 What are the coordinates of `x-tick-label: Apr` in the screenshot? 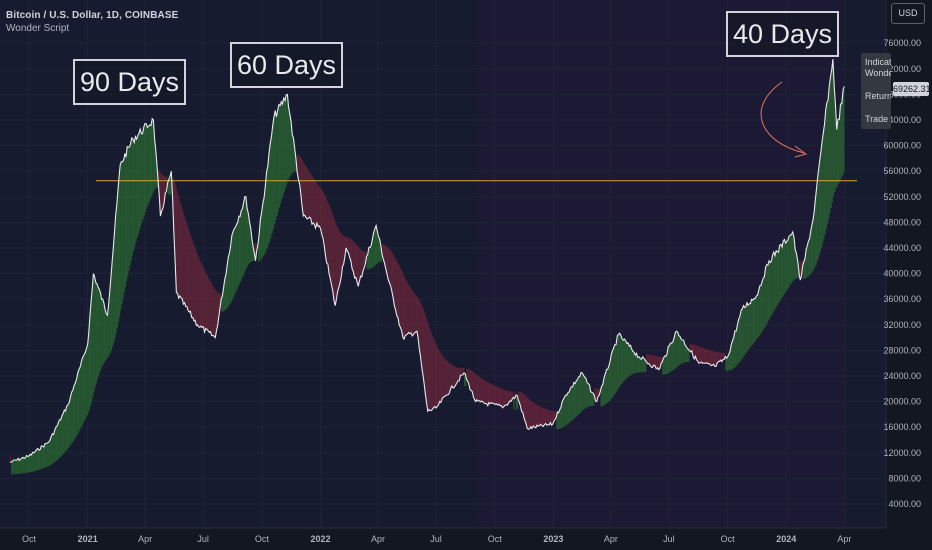 It's located at (145, 539).